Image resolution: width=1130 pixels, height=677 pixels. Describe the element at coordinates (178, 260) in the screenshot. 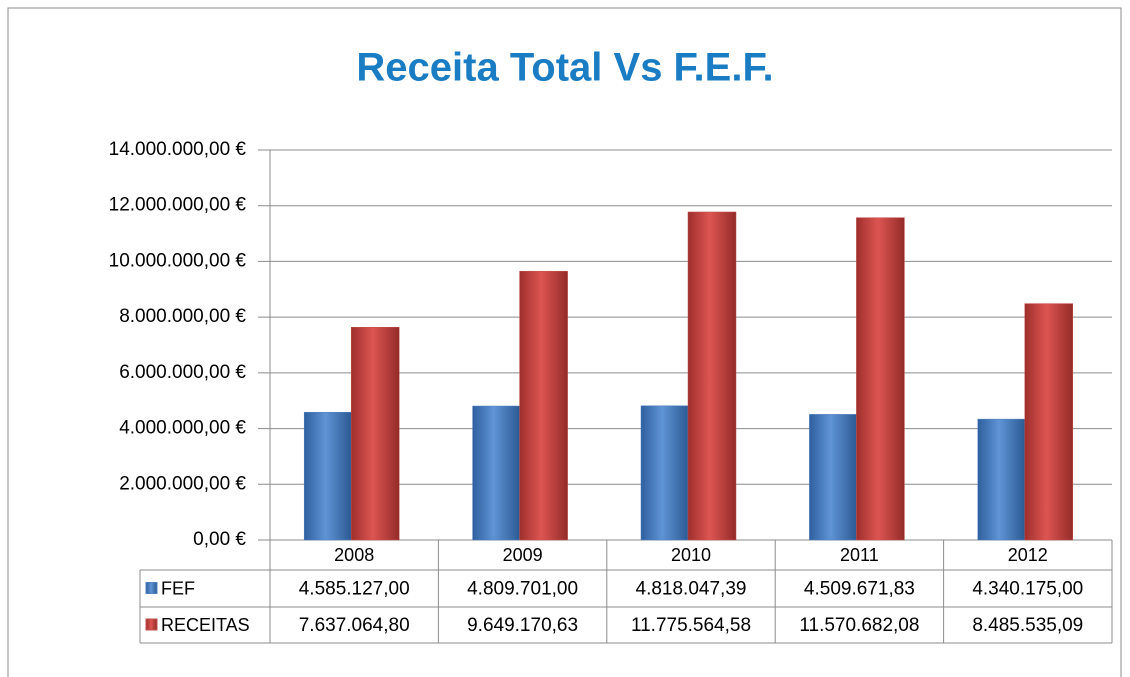

I see `y-tick-label: 10.000.000,00 €` at that location.